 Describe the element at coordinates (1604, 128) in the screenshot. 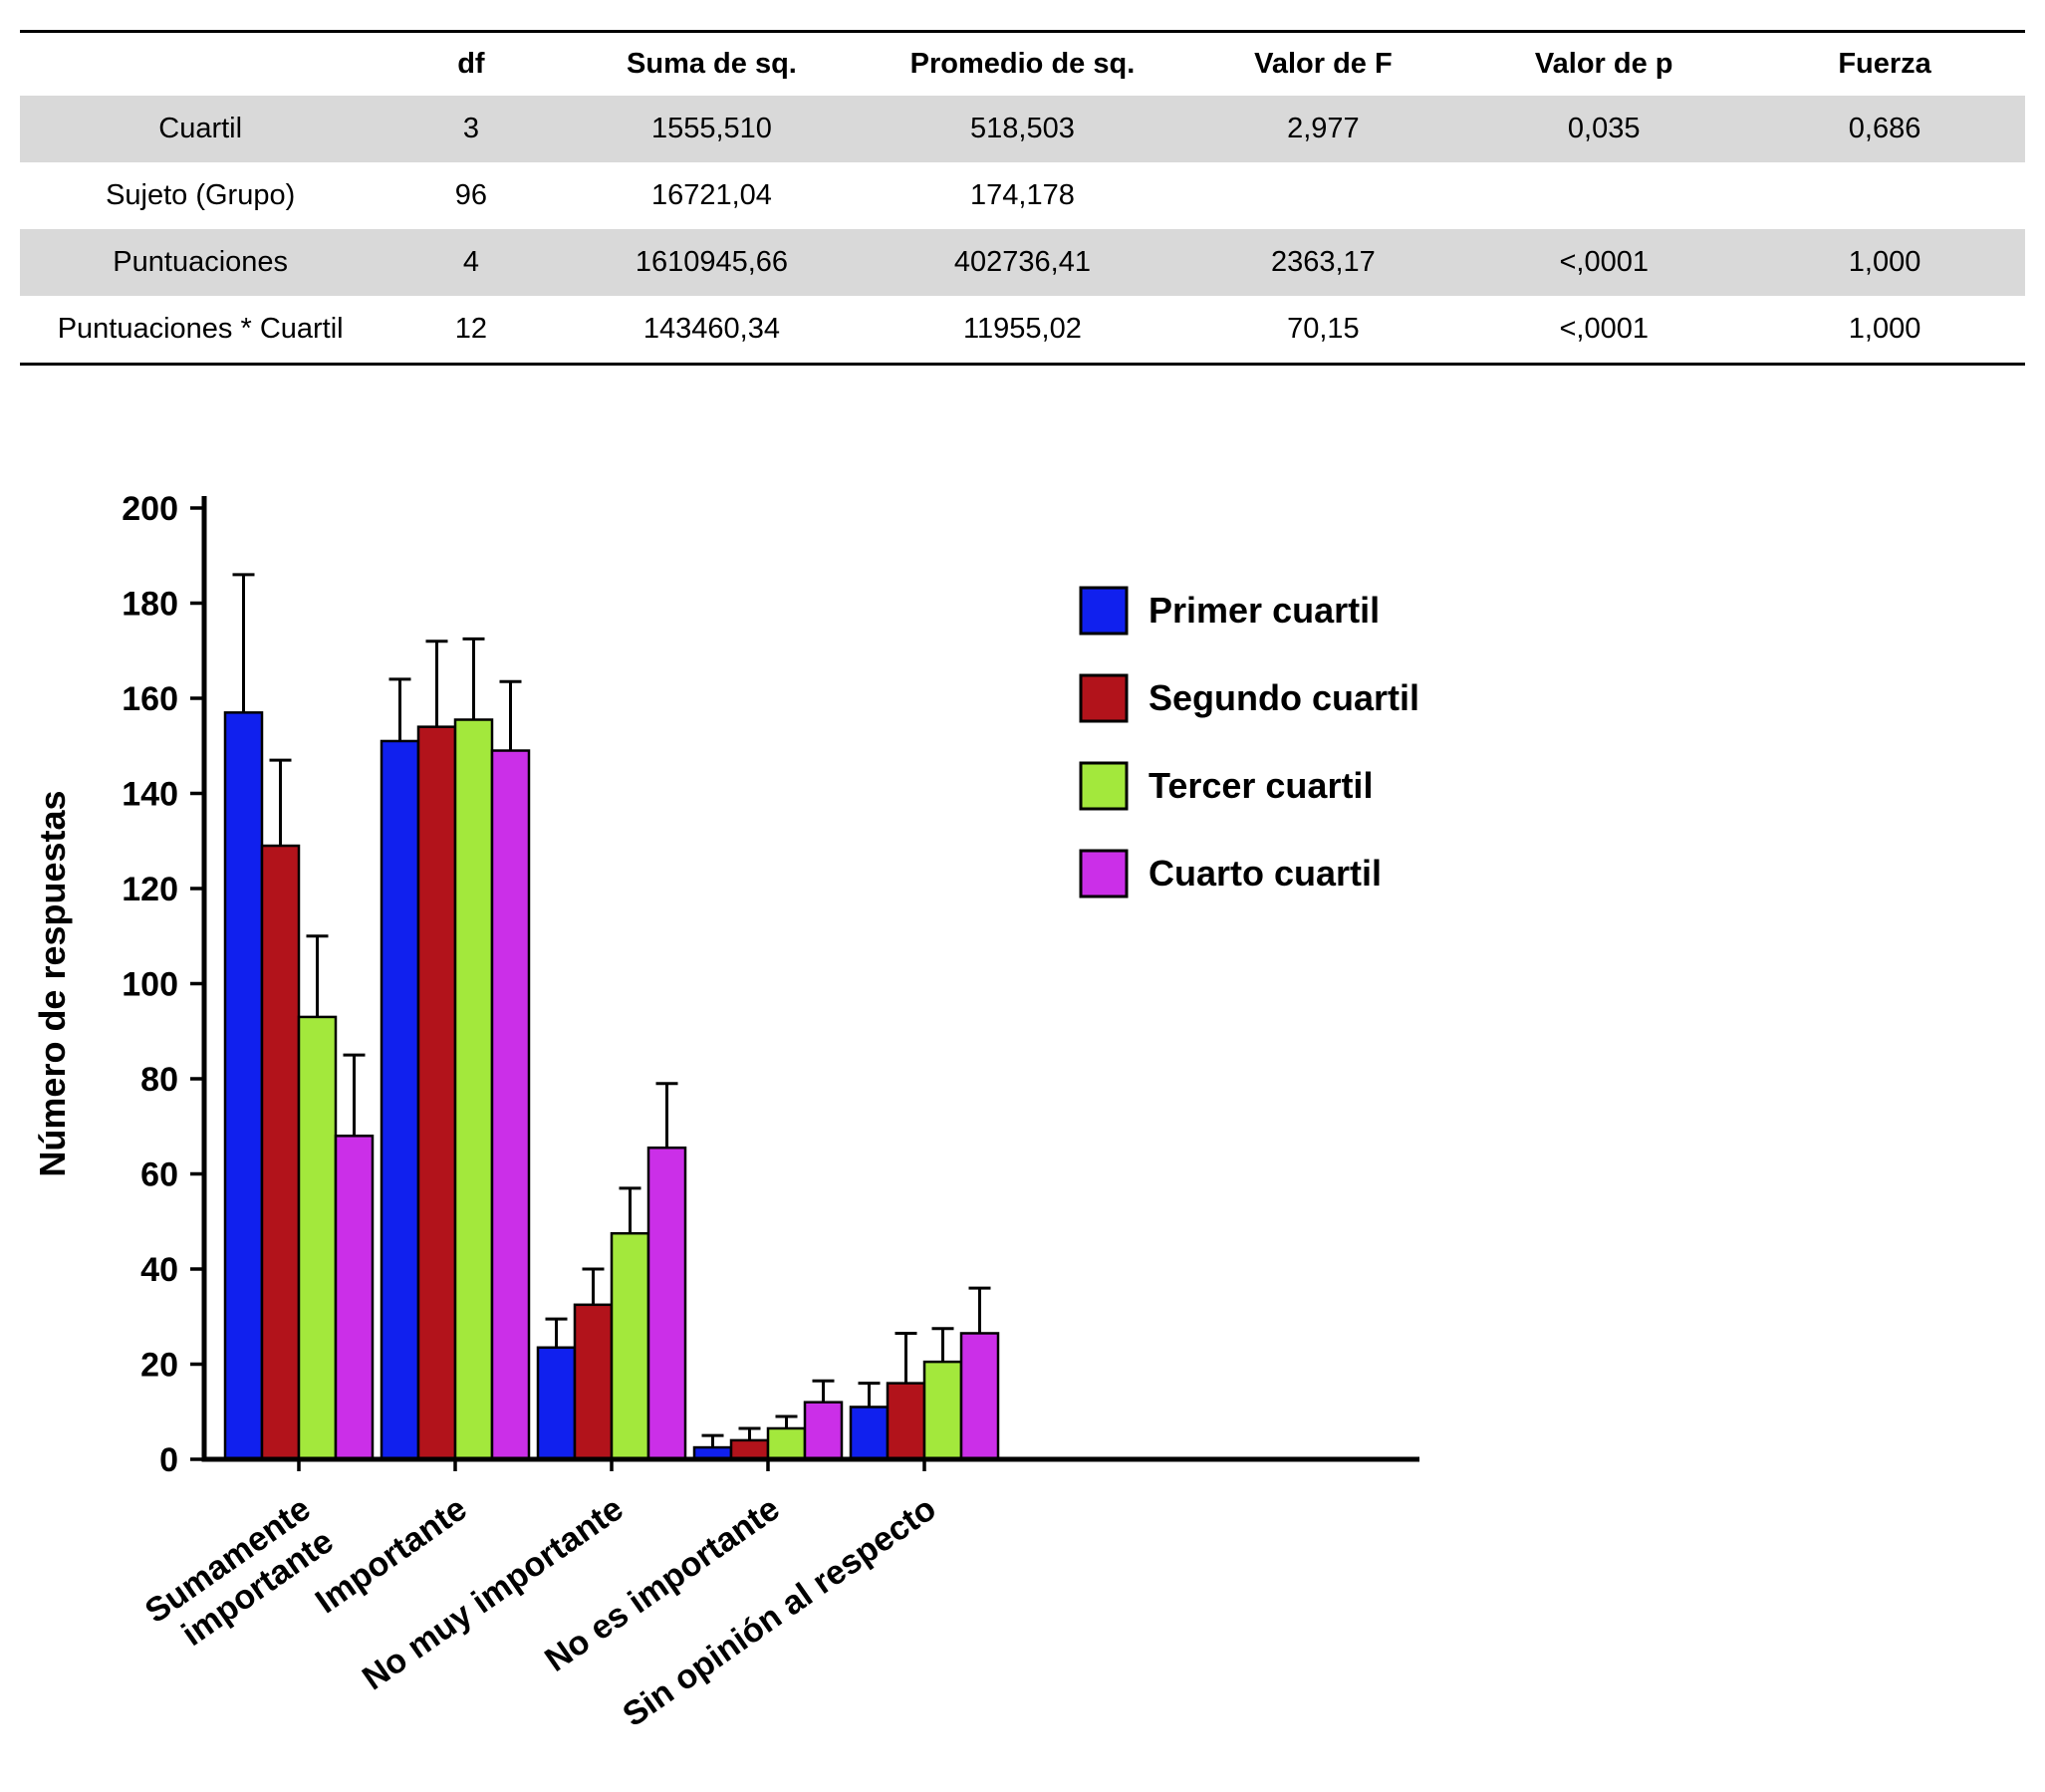

I see `table-cell: 0,035` at that location.